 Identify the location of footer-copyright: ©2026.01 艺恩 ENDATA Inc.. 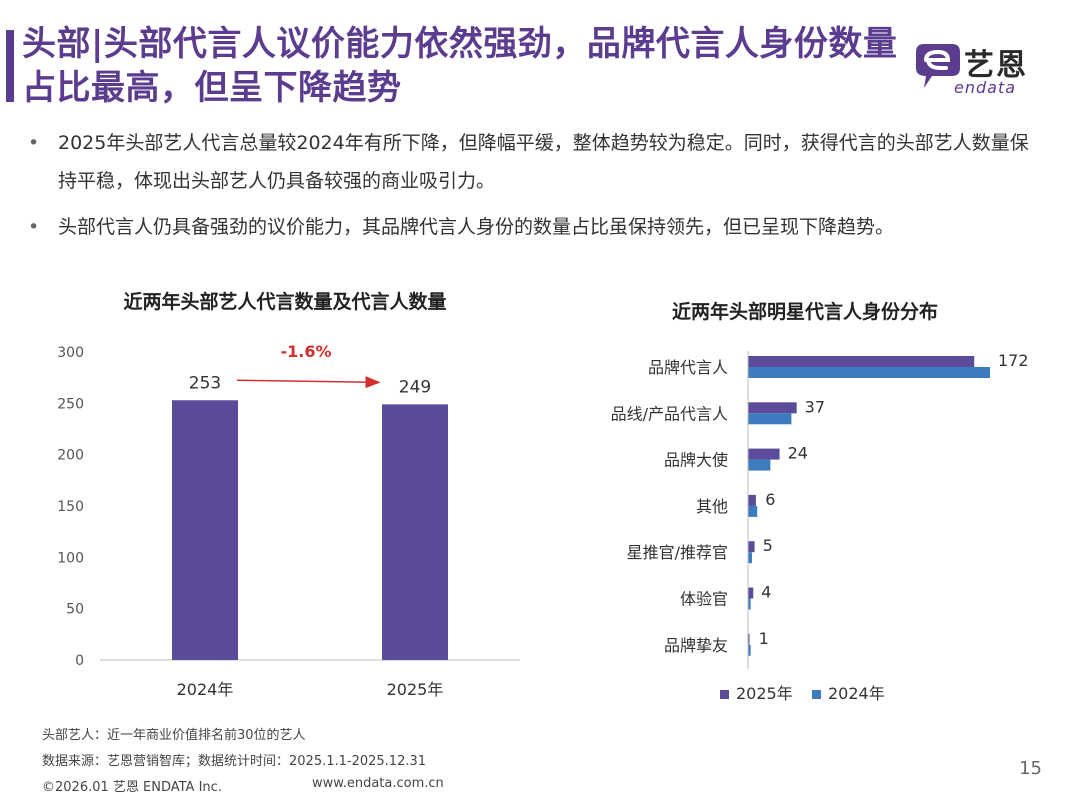
(132, 787).